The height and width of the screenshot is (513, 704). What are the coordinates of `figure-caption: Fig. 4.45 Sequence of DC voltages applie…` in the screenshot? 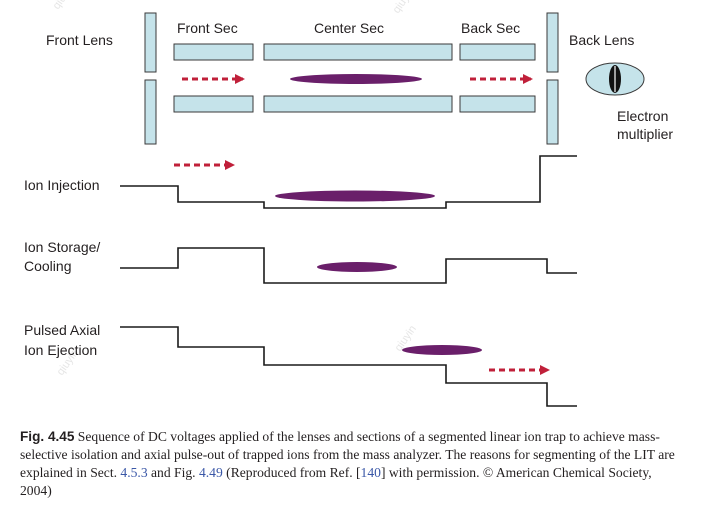 It's located at (353, 464).